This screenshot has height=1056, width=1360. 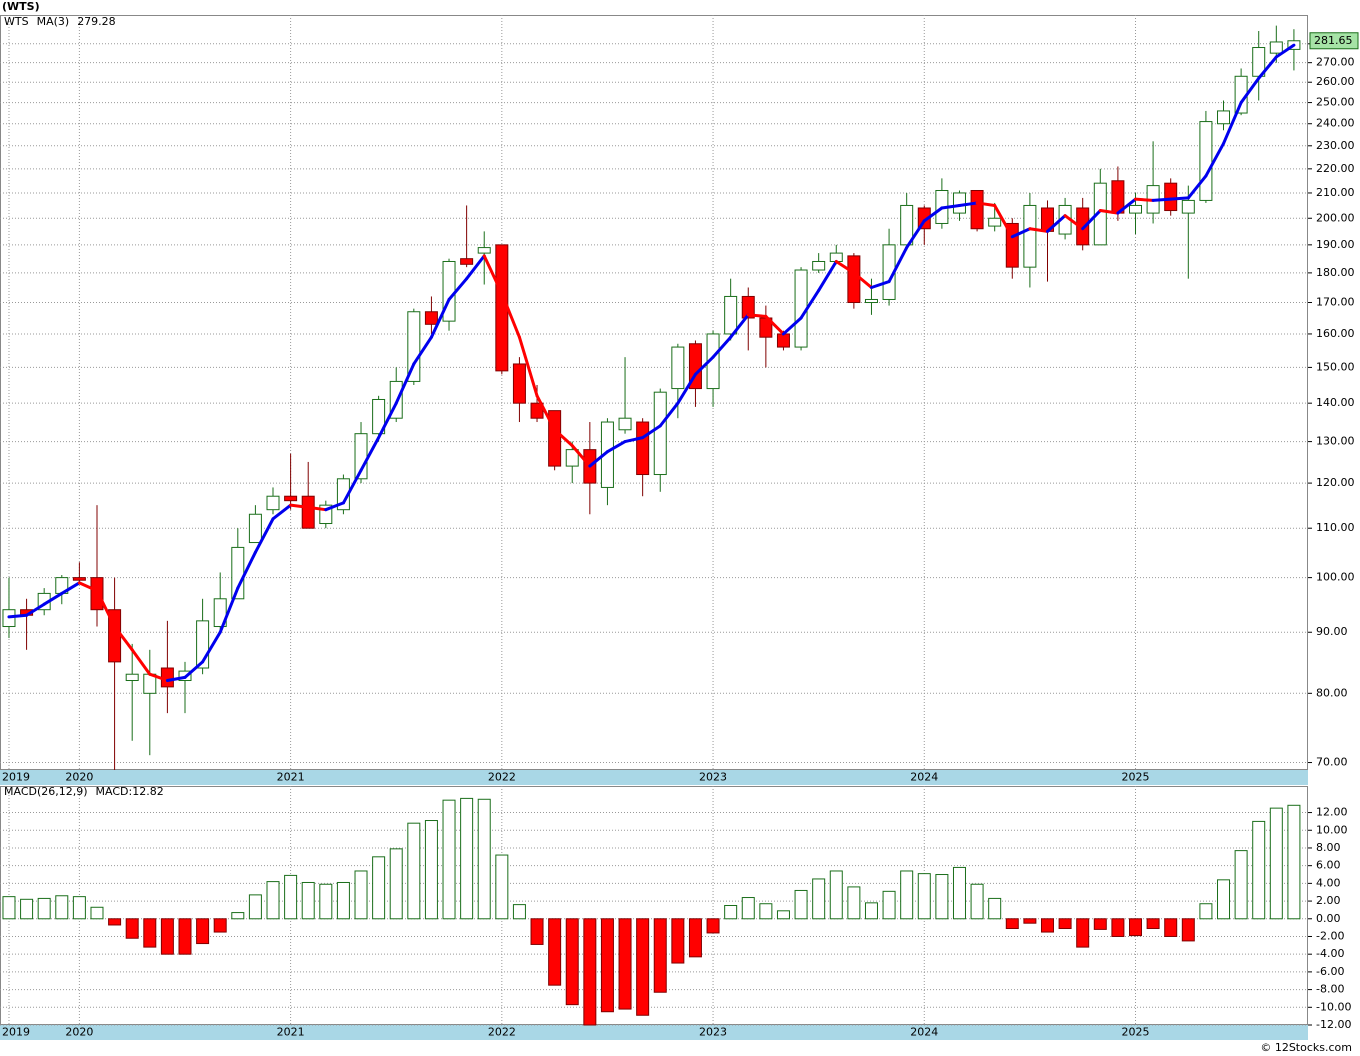 What do you see at coordinates (1335, 244) in the screenshot?
I see `y-tick-label: 190.00` at bounding box center [1335, 244].